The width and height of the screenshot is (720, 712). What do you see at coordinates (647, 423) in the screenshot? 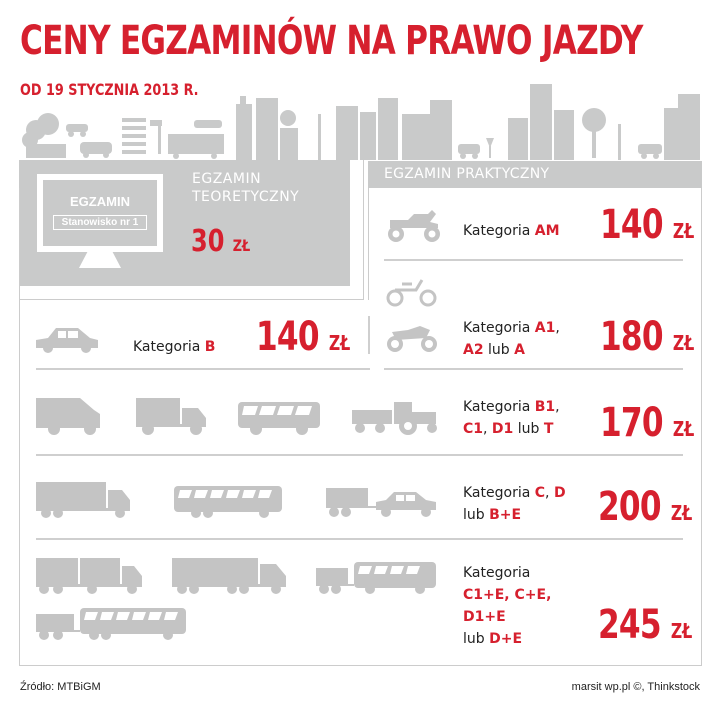
I see `category-b1-price: 170 ZŁ` at bounding box center [647, 423].